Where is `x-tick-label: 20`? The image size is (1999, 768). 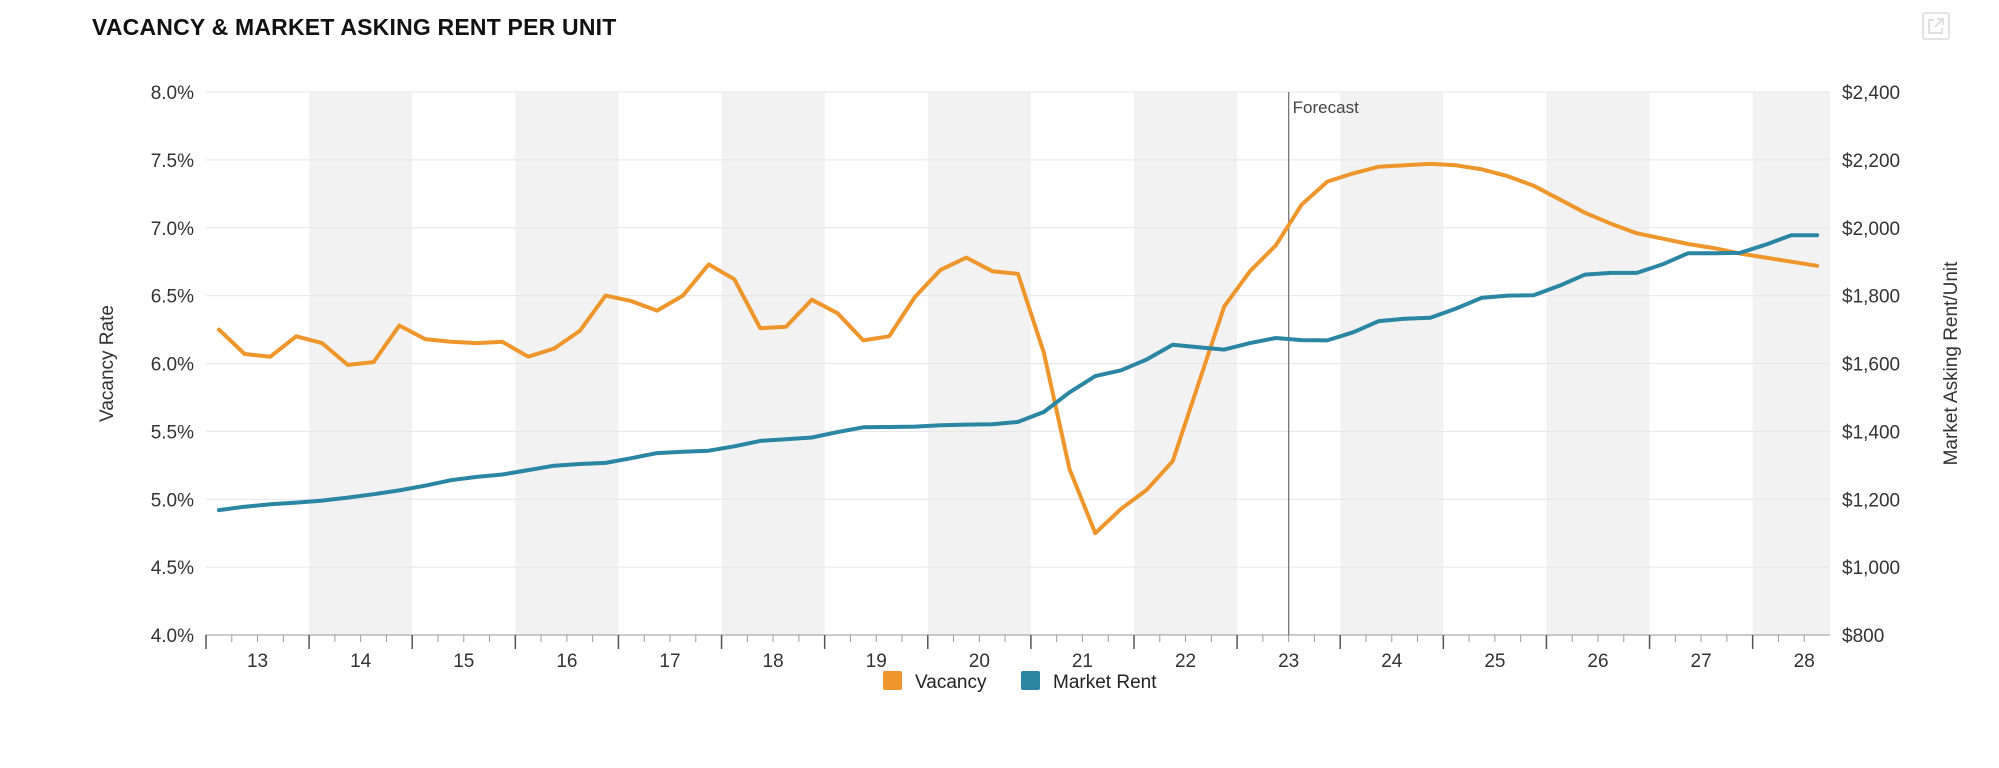 x-tick-label: 20 is located at coordinates (979, 661).